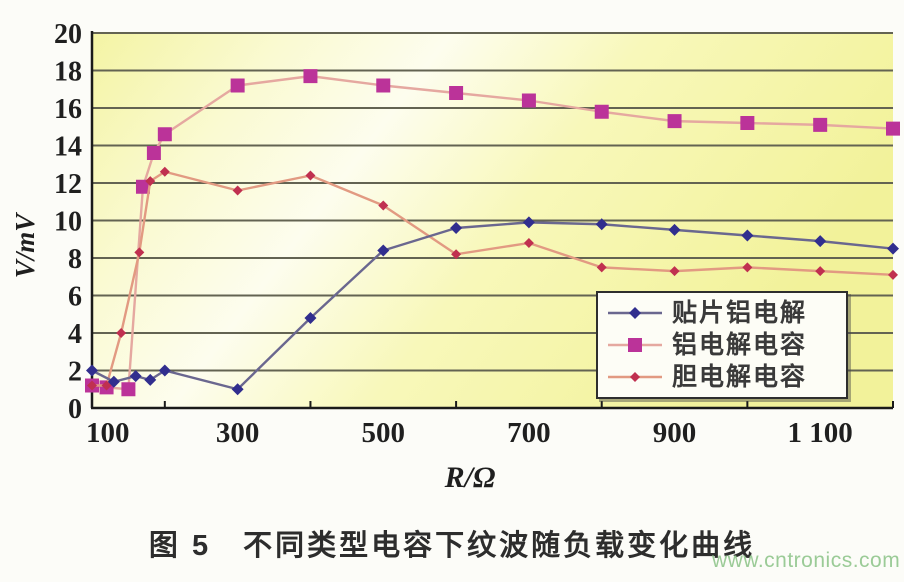 This screenshot has width=904, height=582. I want to click on y-tick-label: 6, so click(75, 297).